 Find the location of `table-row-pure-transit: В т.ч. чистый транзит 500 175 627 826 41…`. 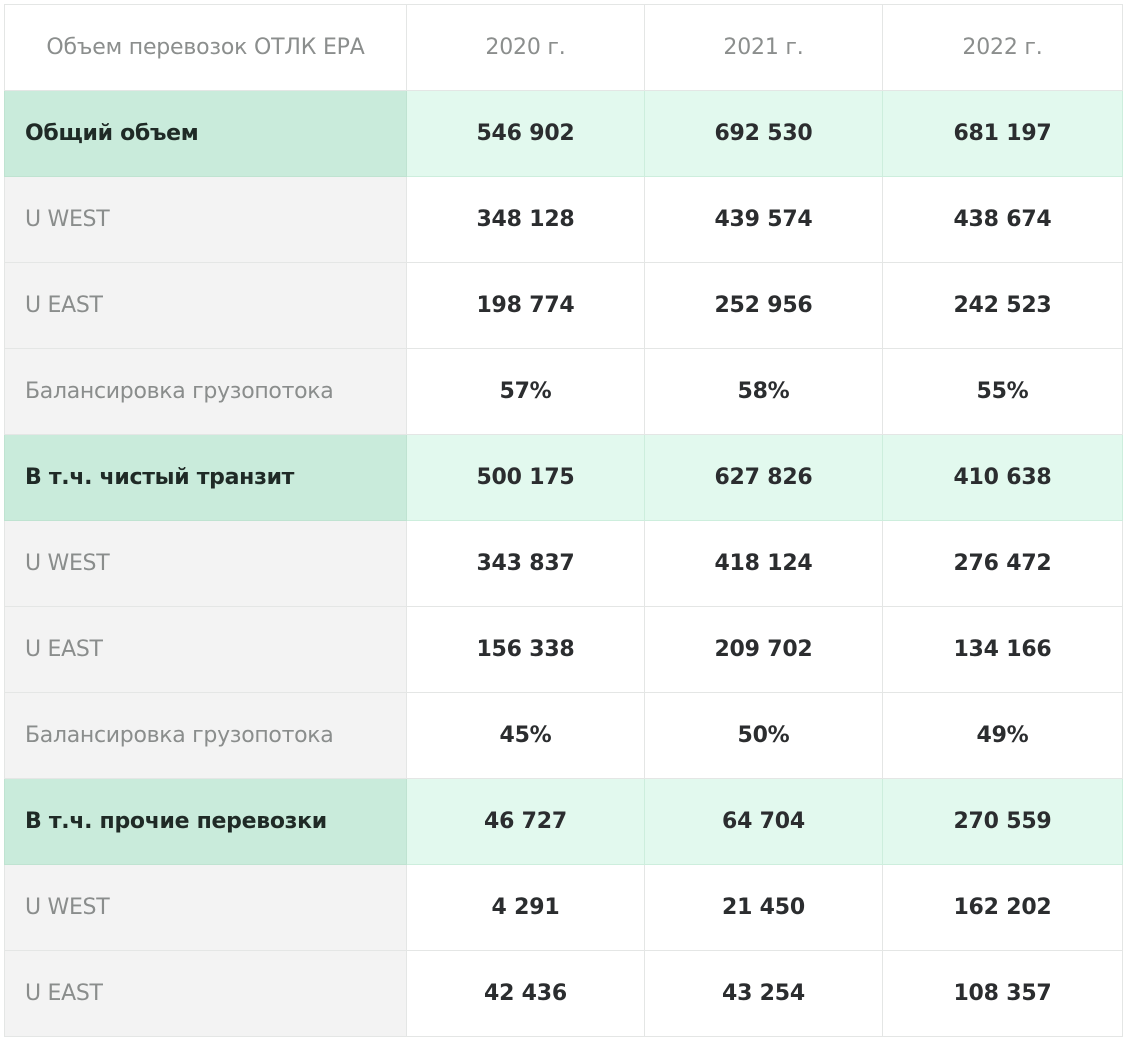

table-row-pure-transit: В т.ч. чистый транзит 500 175 627 826 41… is located at coordinates (563, 477).